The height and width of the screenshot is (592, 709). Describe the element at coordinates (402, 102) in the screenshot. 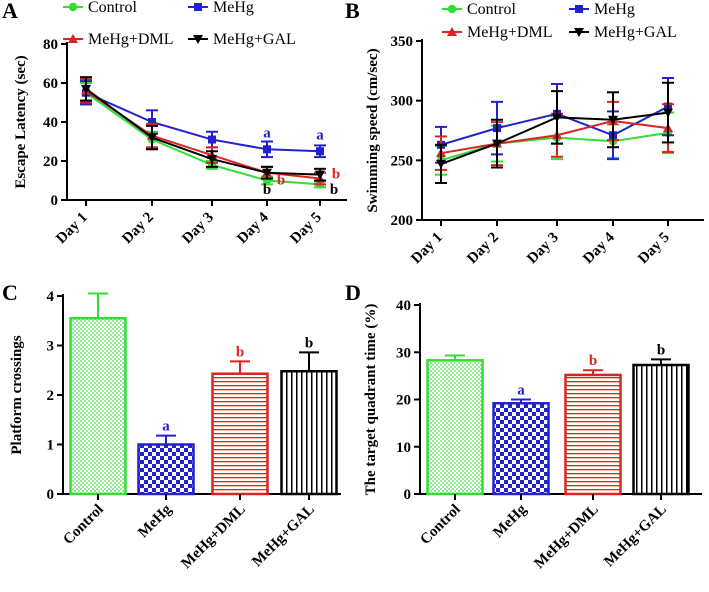

I see `y-tick-label: 300` at that location.